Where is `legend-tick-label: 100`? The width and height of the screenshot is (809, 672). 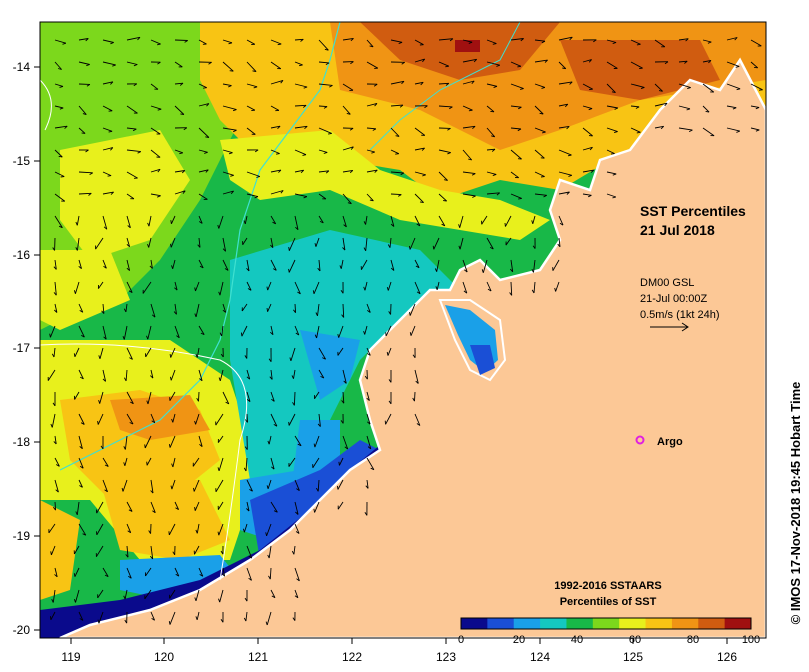
legend-tick-label: 100 is located at coordinates (751, 640).